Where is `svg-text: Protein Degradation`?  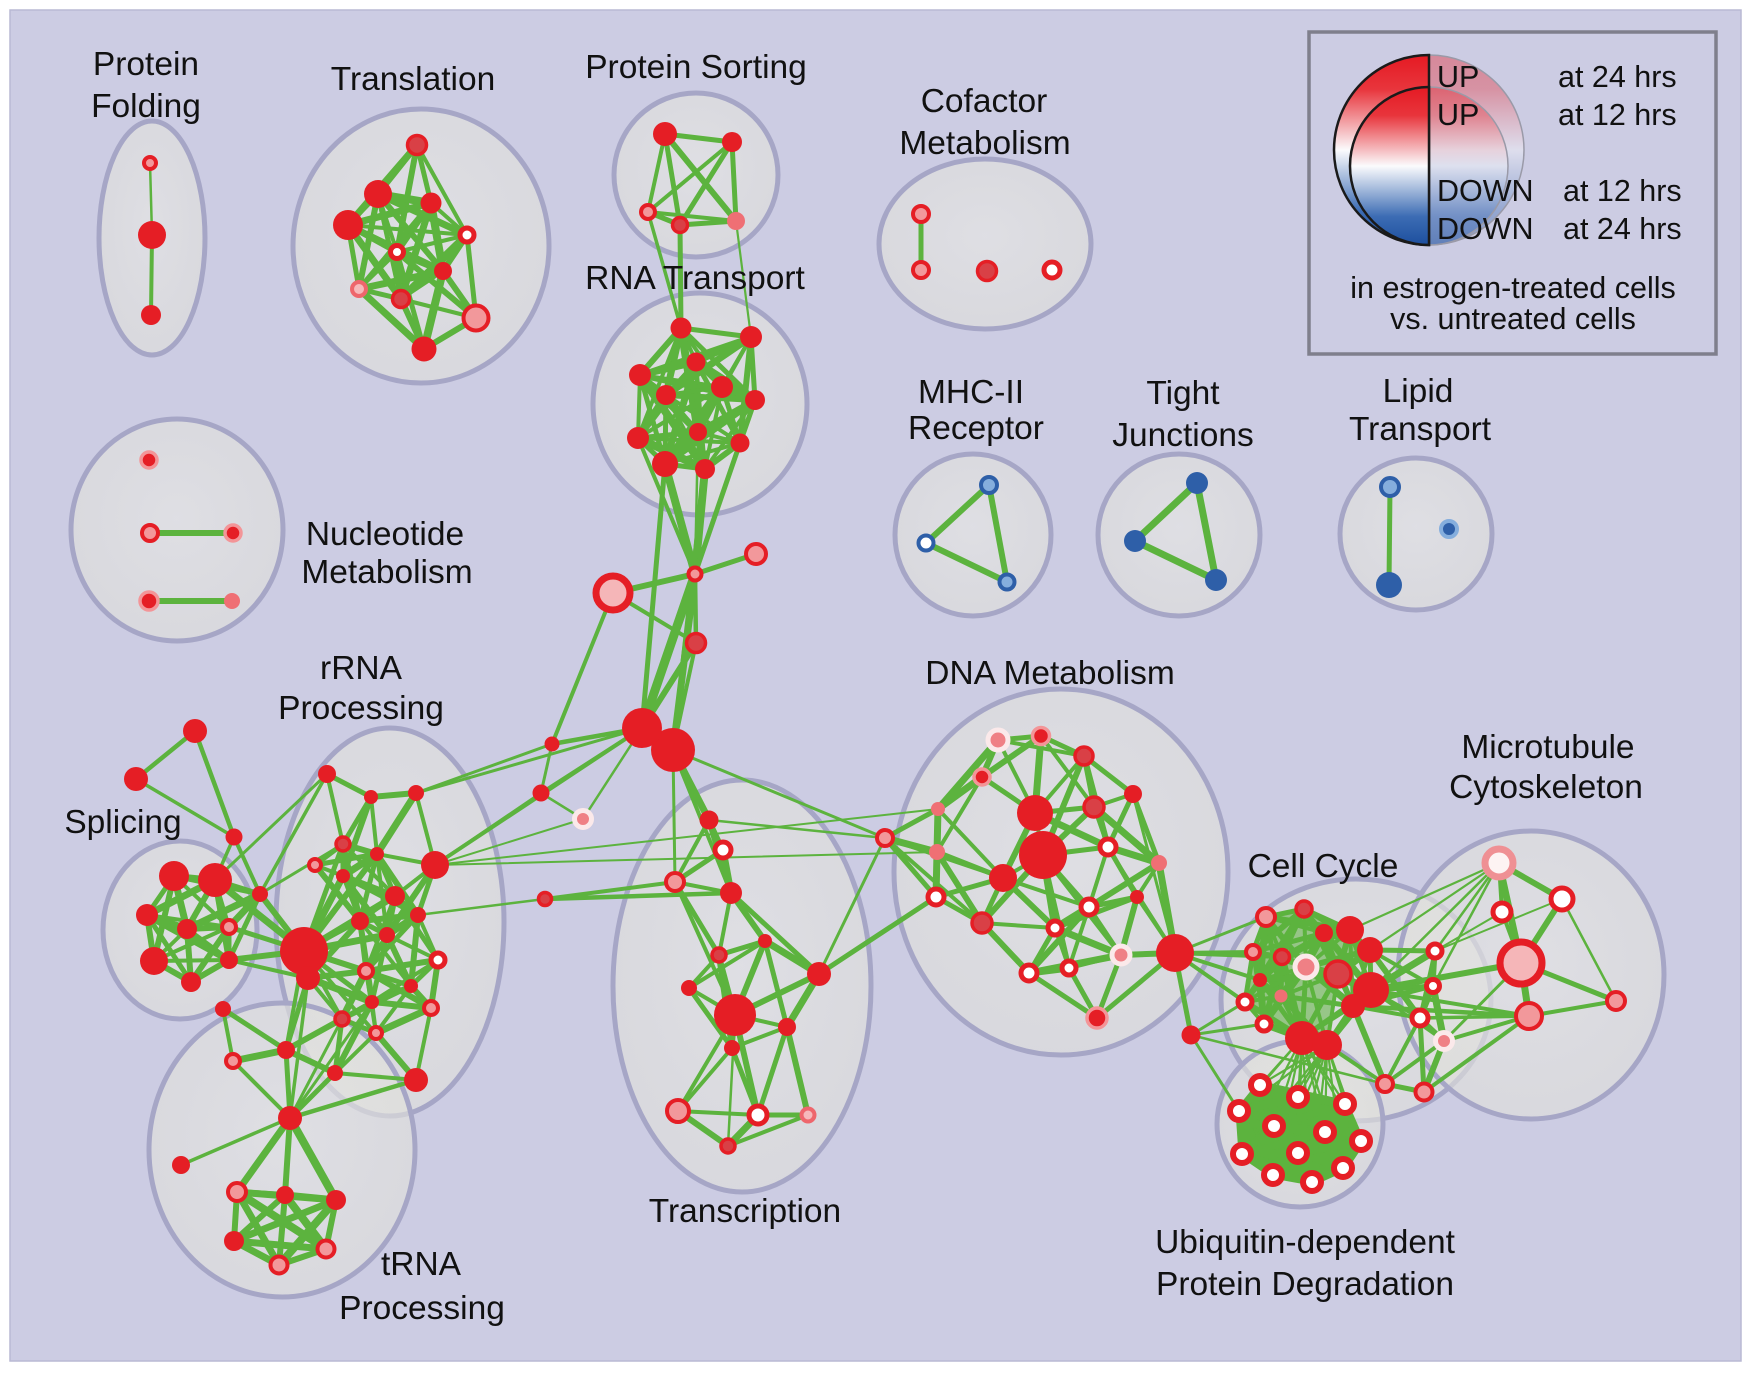
svg-text: Protein Degradation is located at coordinates (1305, 1284).